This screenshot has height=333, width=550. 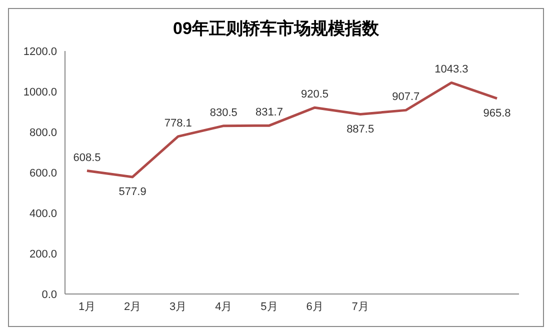 What do you see at coordinates (315, 94) in the screenshot?
I see `data-label: 920.5` at bounding box center [315, 94].